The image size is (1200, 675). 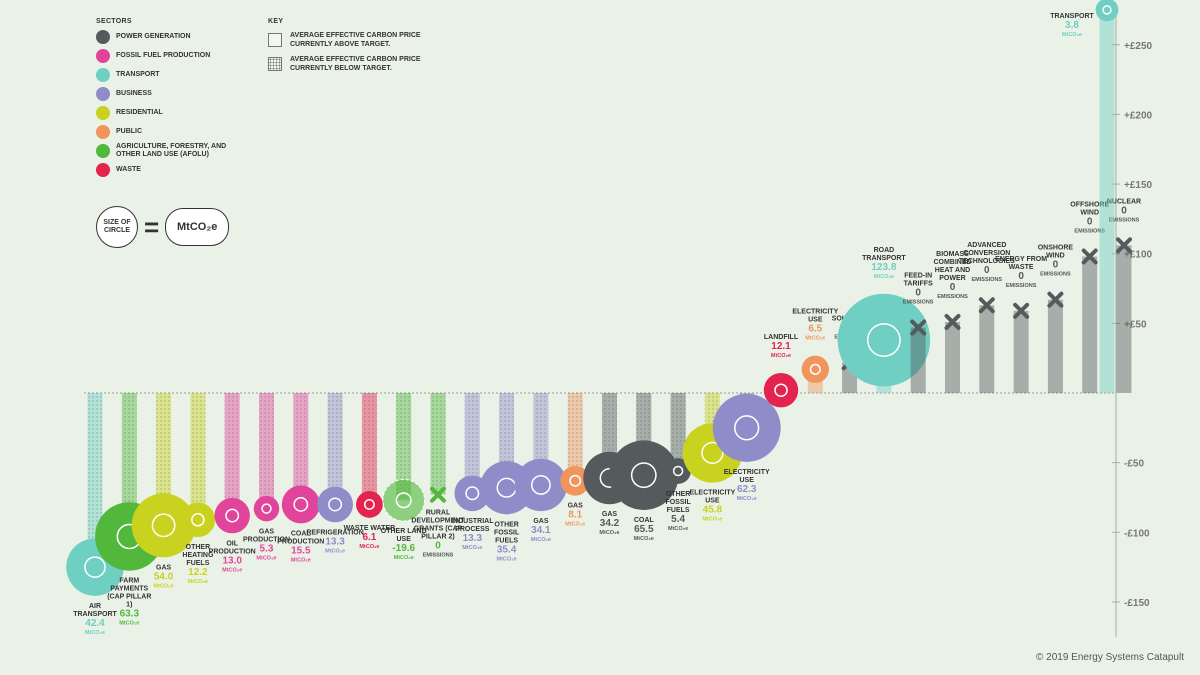 What do you see at coordinates (138, 74) in the screenshot?
I see `legend-label: TRANSPORT` at bounding box center [138, 74].